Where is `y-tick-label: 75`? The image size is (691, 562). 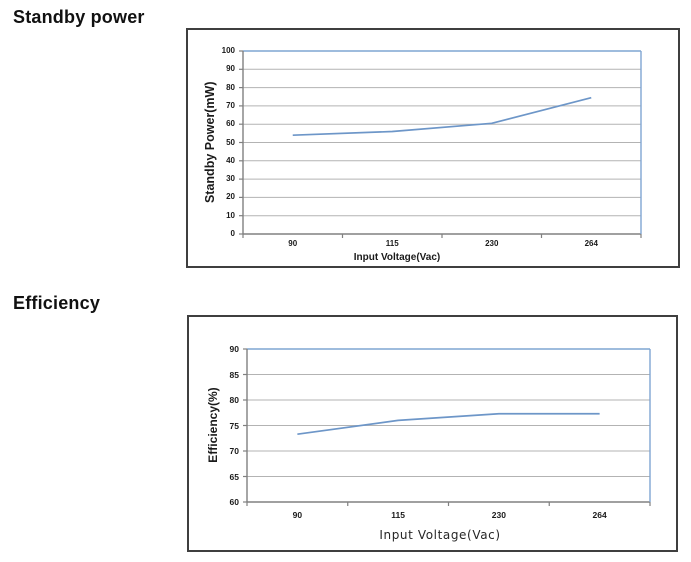 y-tick-label: 75 is located at coordinates (234, 425).